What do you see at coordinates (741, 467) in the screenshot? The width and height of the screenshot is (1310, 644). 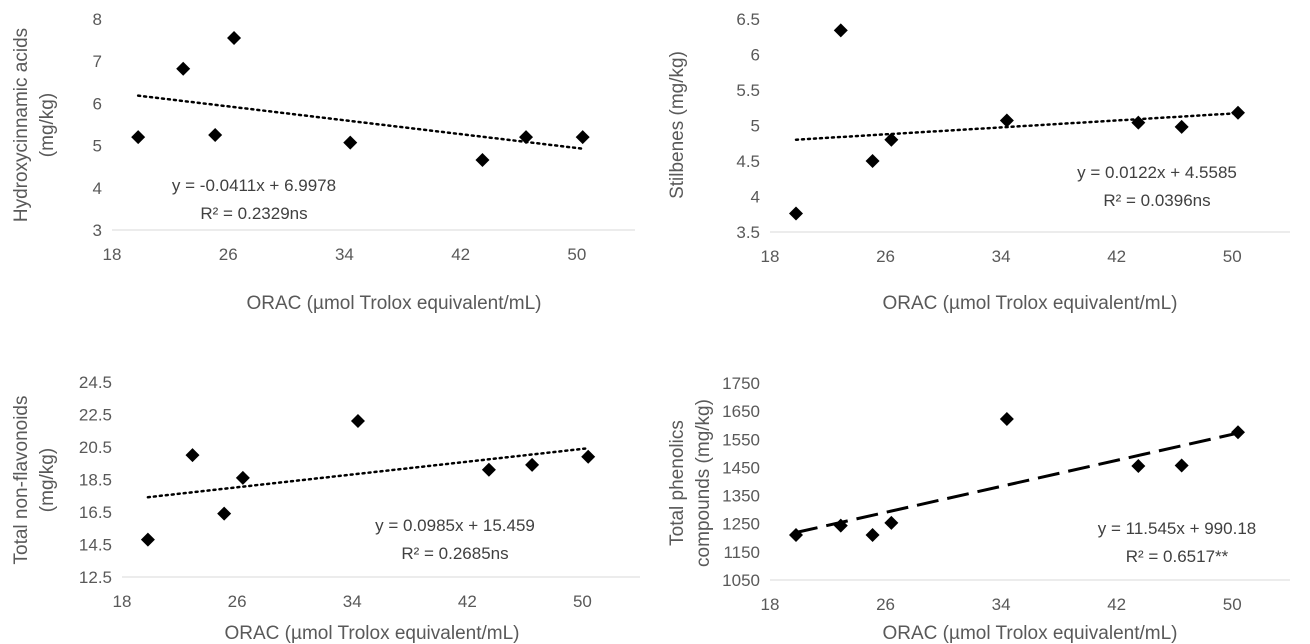 I see `y-tick-label: 1450` at bounding box center [741, 467].